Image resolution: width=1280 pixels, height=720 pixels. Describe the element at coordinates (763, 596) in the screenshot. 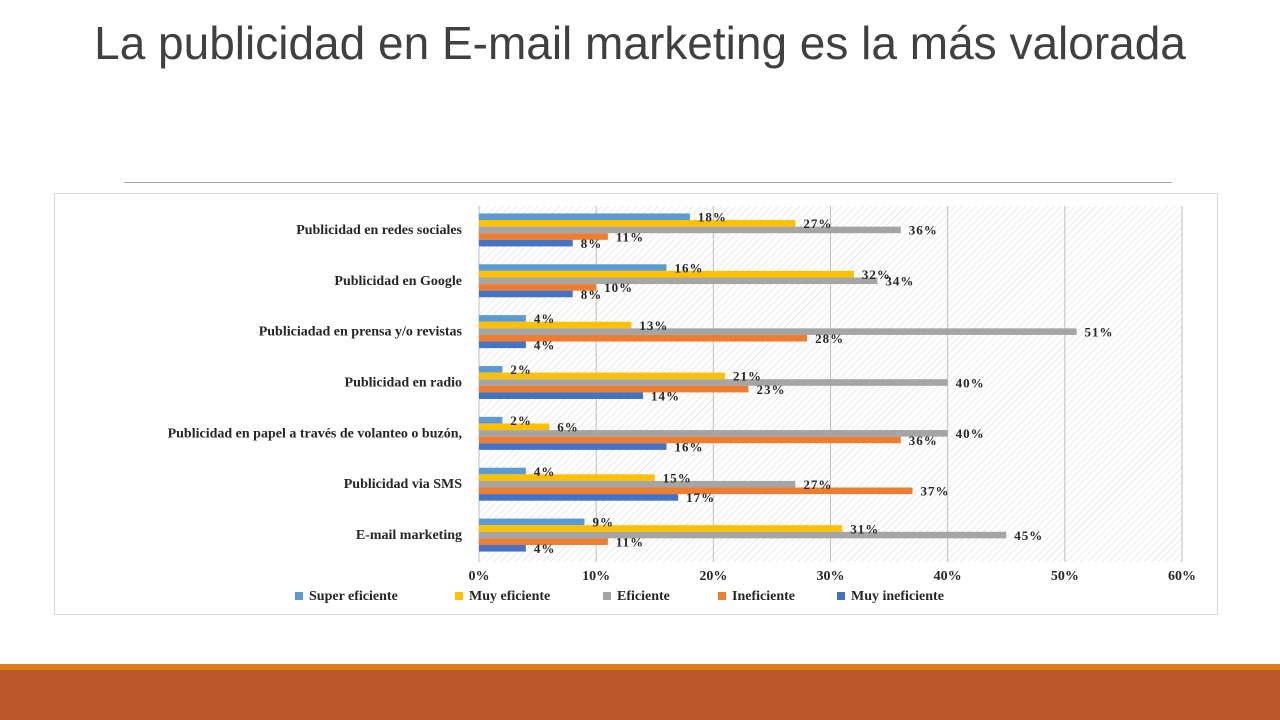

I see `legend-label: Ineficiente` at that location.